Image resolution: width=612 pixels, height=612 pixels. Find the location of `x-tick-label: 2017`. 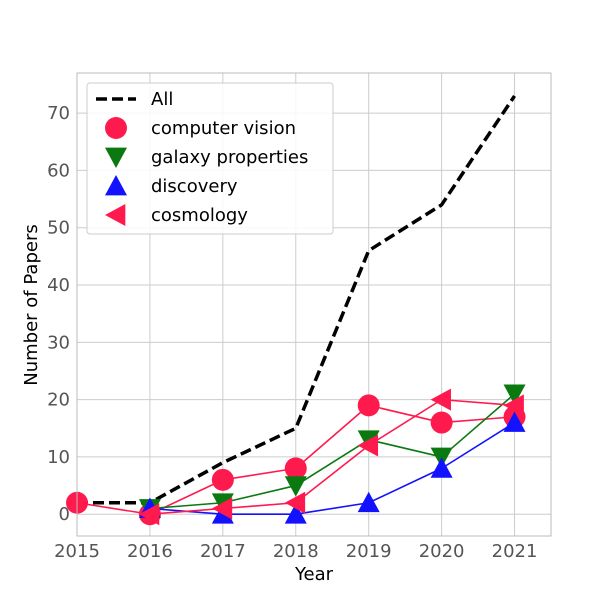

x-tick-label: 2017 is located at coordinates (223, 551).